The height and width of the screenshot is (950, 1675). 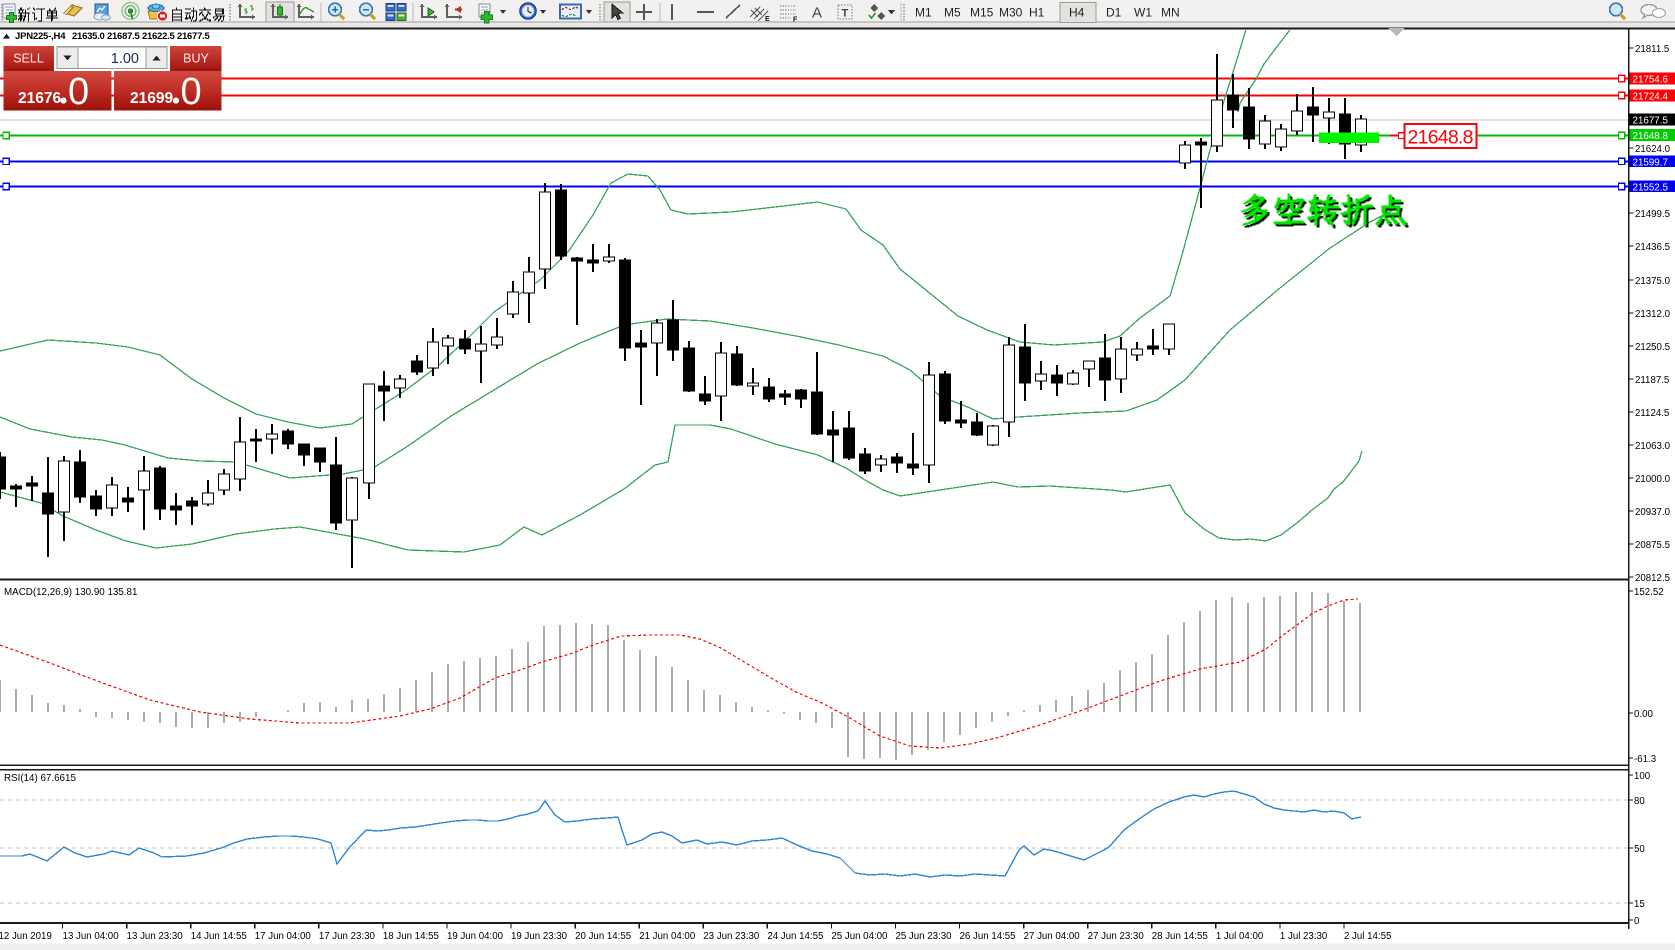 What do you see at coordinates (795, 936) in the screenshot?
I see `svg-text: 24 Jun 14:55` at bounding box center [795, 936].